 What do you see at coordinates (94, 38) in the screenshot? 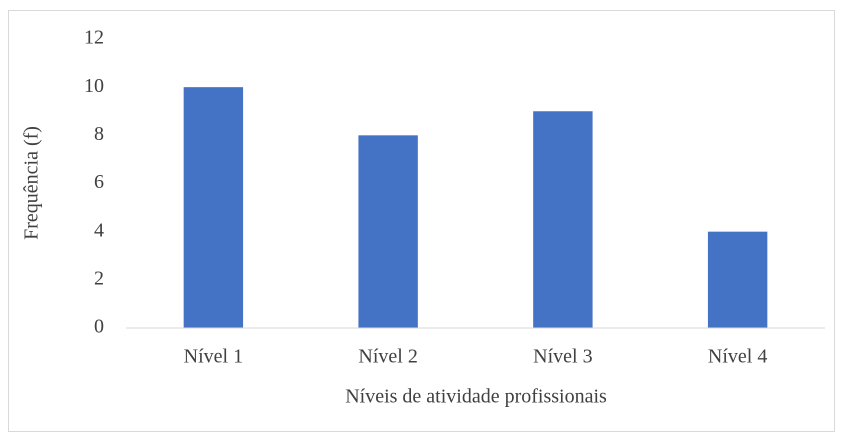
I see `y-tick-label: 12` at bounding box center [94, 38].